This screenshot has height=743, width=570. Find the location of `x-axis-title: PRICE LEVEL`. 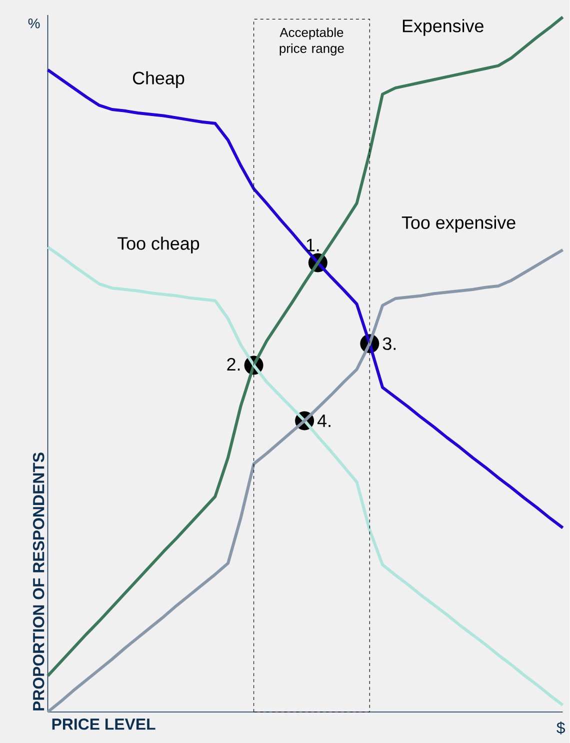

x-axis-title: PRICE LEVEL is located at coordinates (104, 724).